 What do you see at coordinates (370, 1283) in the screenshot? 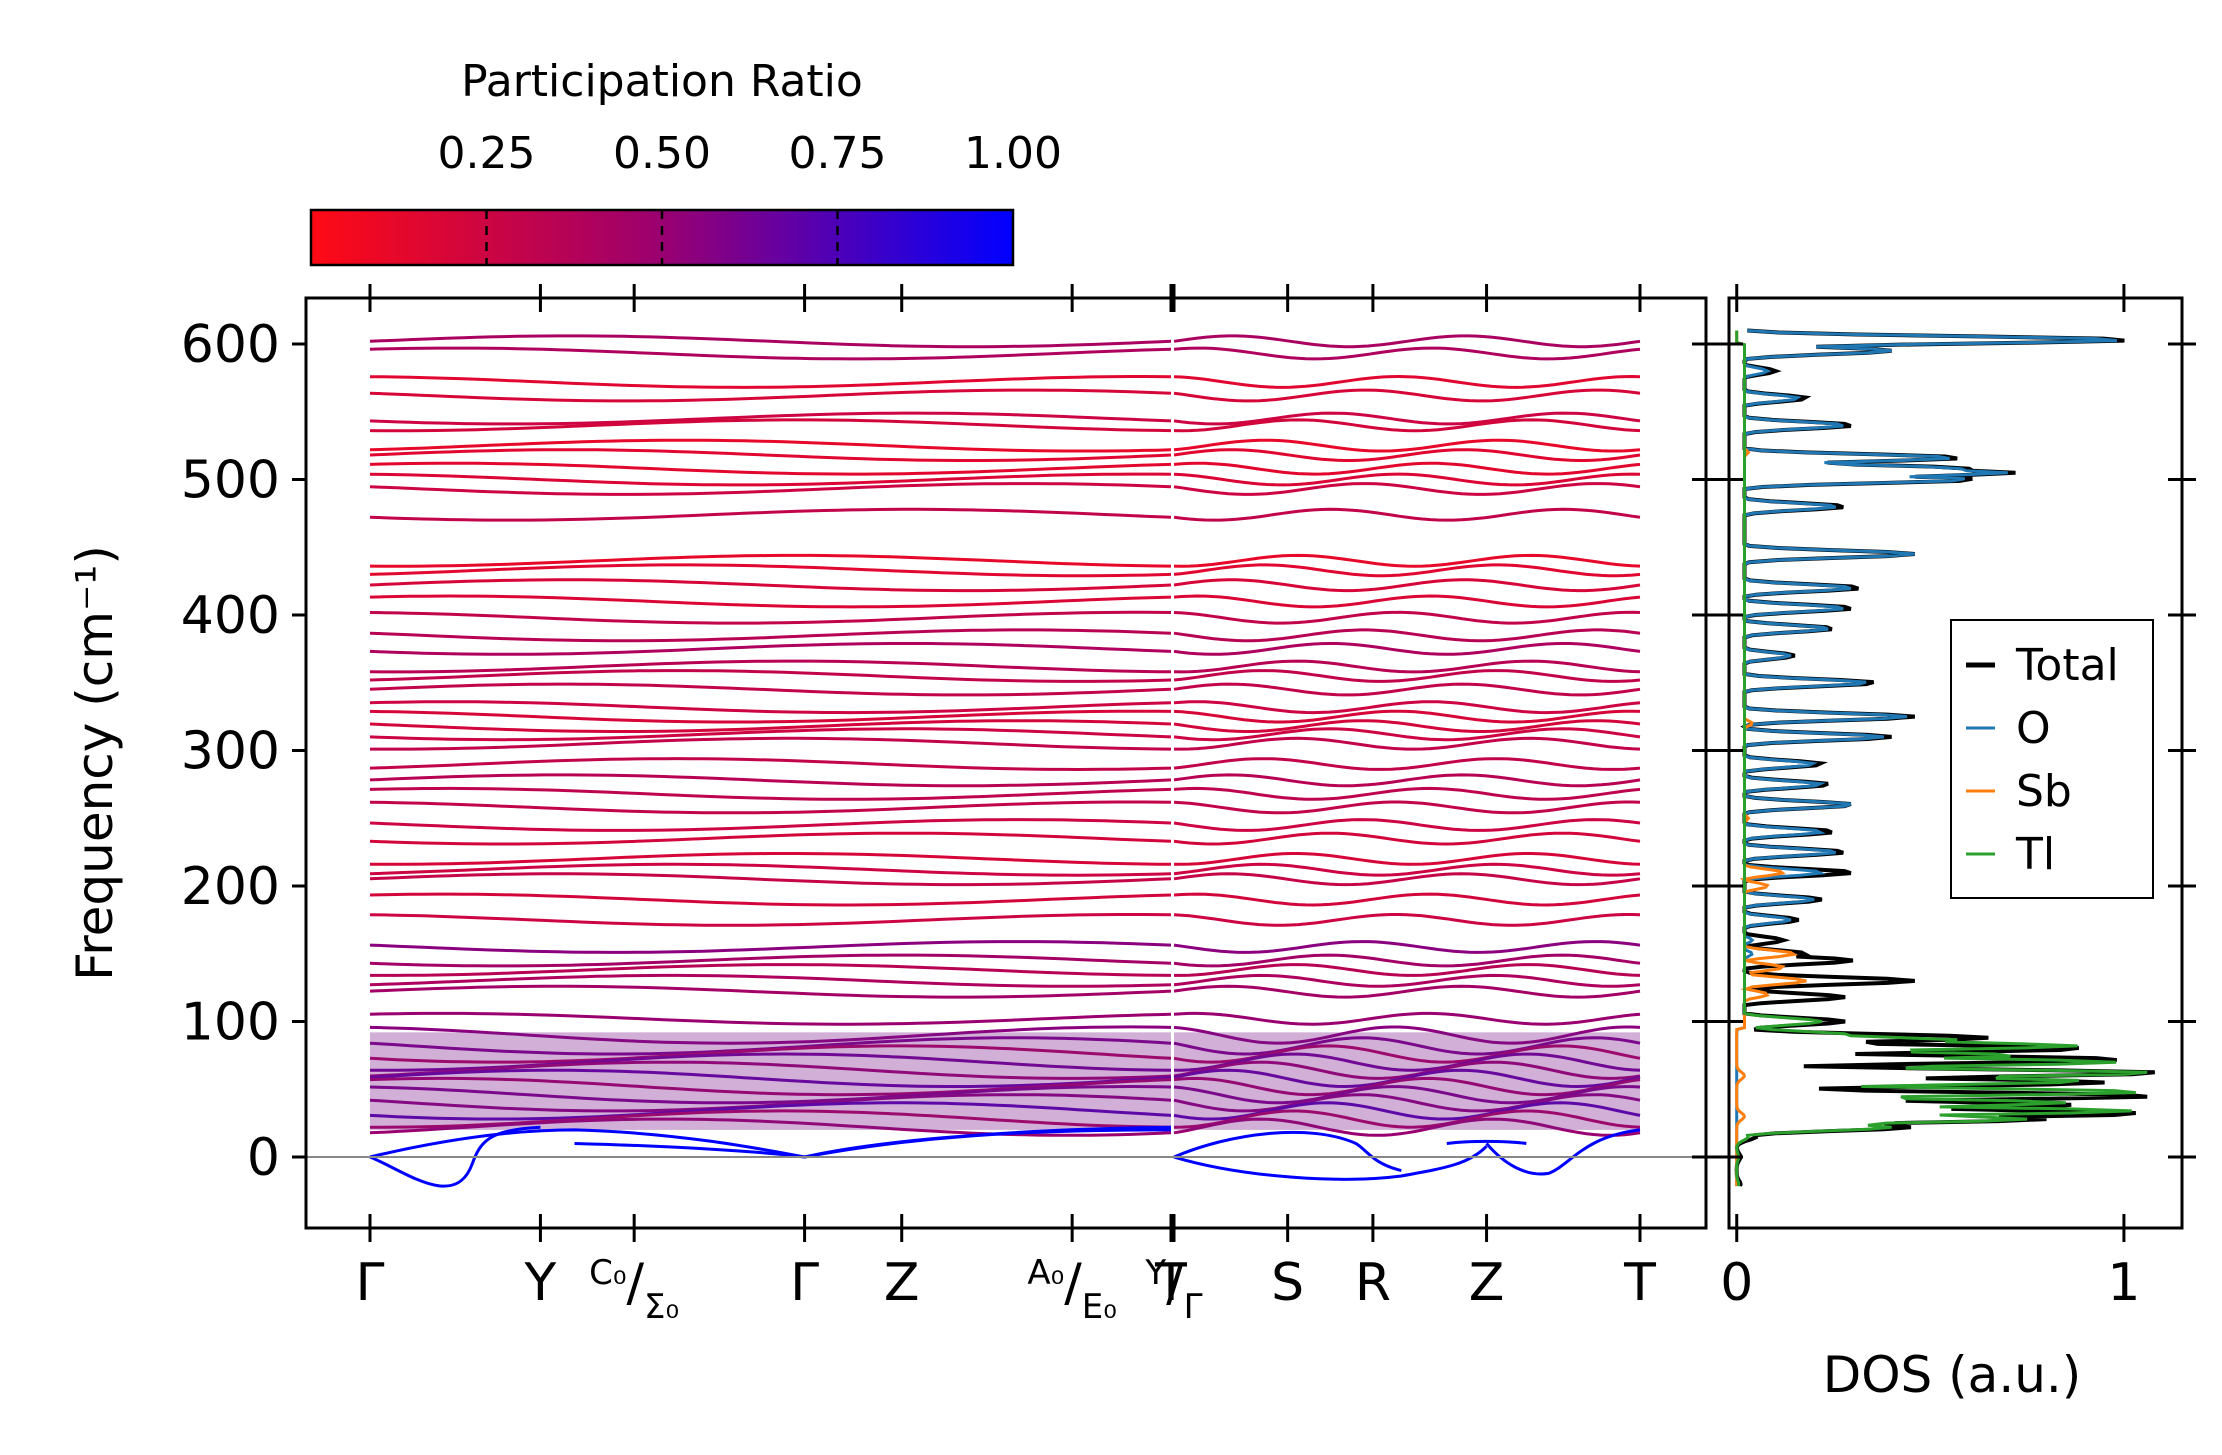
I see `x-tick-label: Γ` at bounding box center [370, 1283].